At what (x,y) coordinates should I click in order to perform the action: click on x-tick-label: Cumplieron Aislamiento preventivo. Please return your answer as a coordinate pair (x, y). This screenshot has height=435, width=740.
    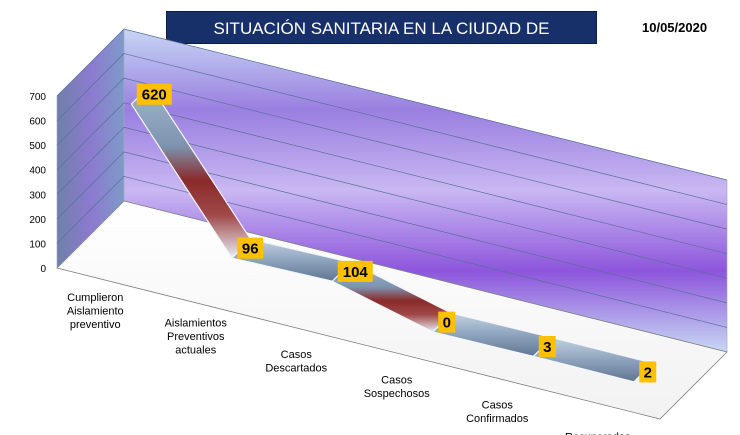
    Looking at the image, I should click on (95, 311).